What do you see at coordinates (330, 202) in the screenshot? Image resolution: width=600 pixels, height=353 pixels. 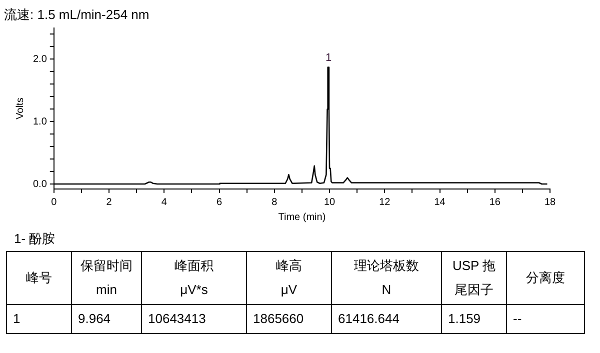 I see `x-tick-label: 10` at bounding box center [330, 202].